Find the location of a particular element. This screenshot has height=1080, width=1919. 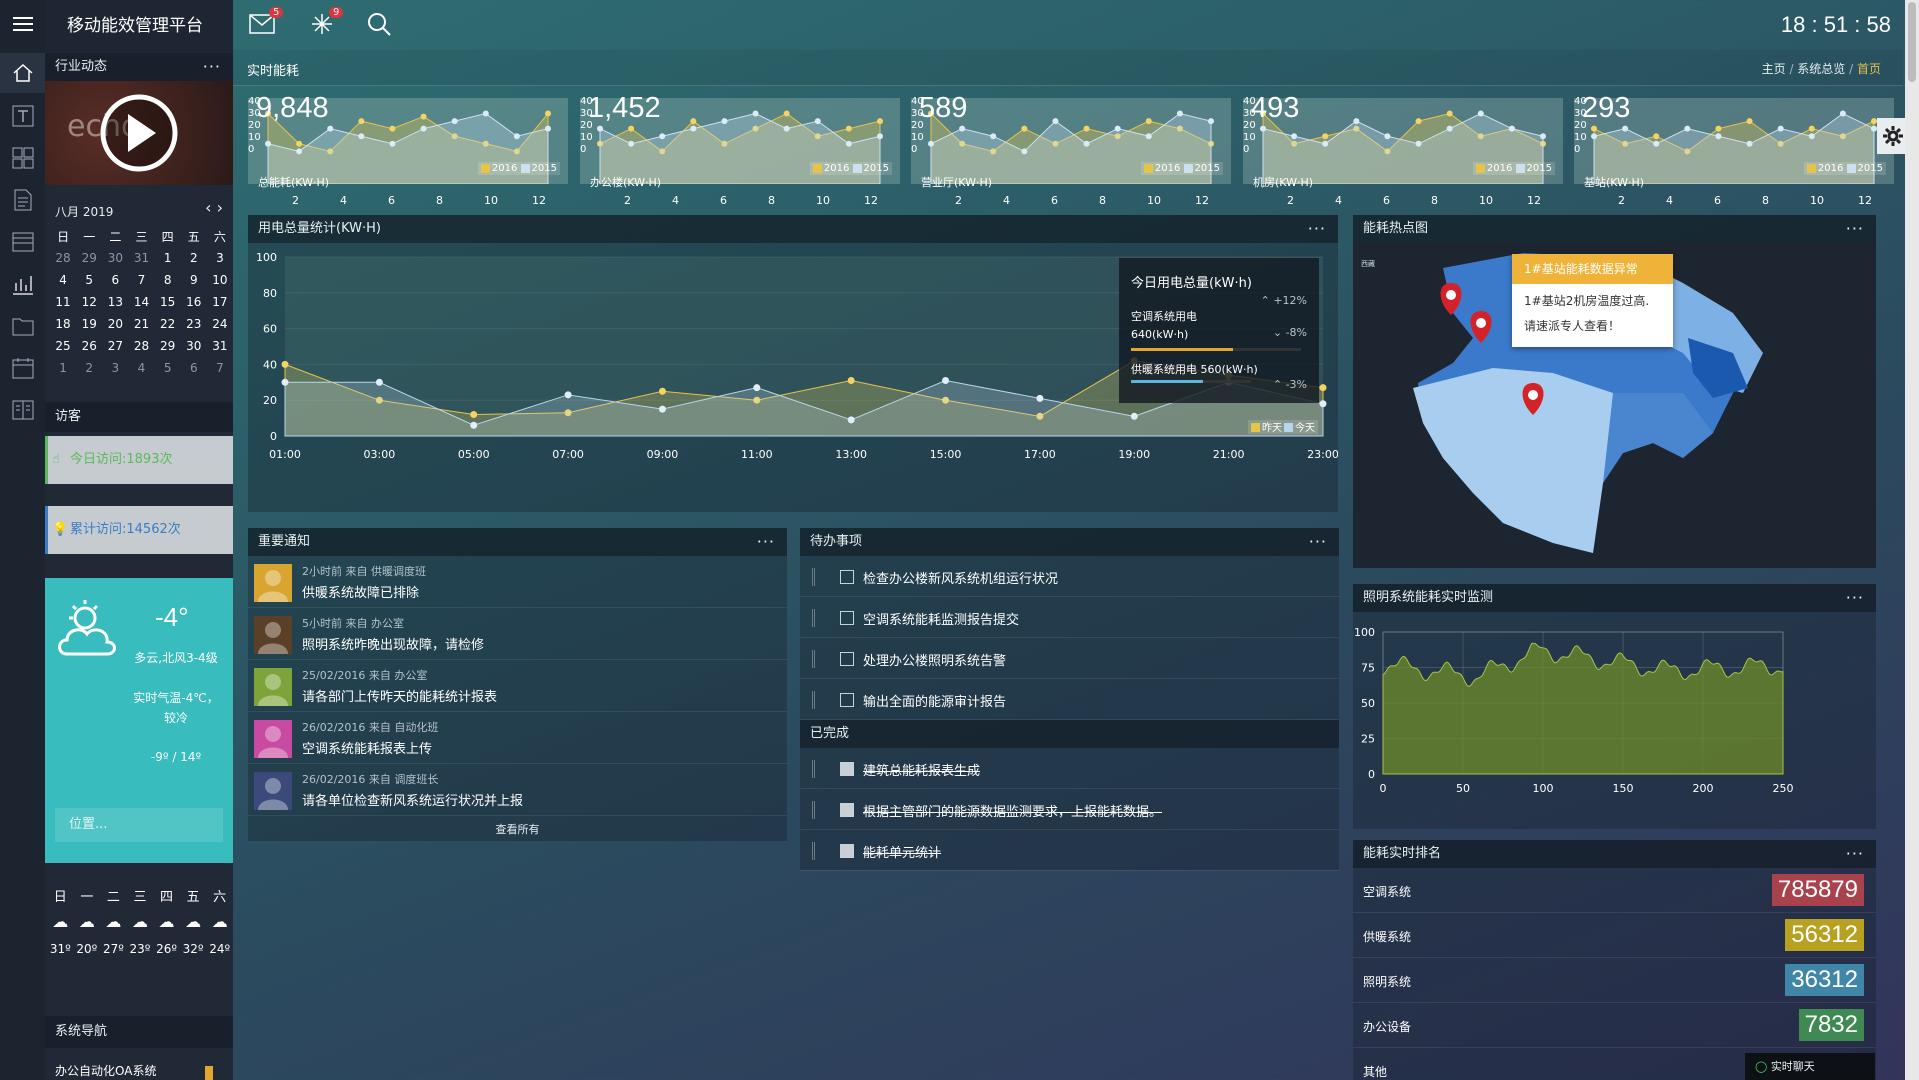

calendar-day: 16 is located at coordinates (194, 302).